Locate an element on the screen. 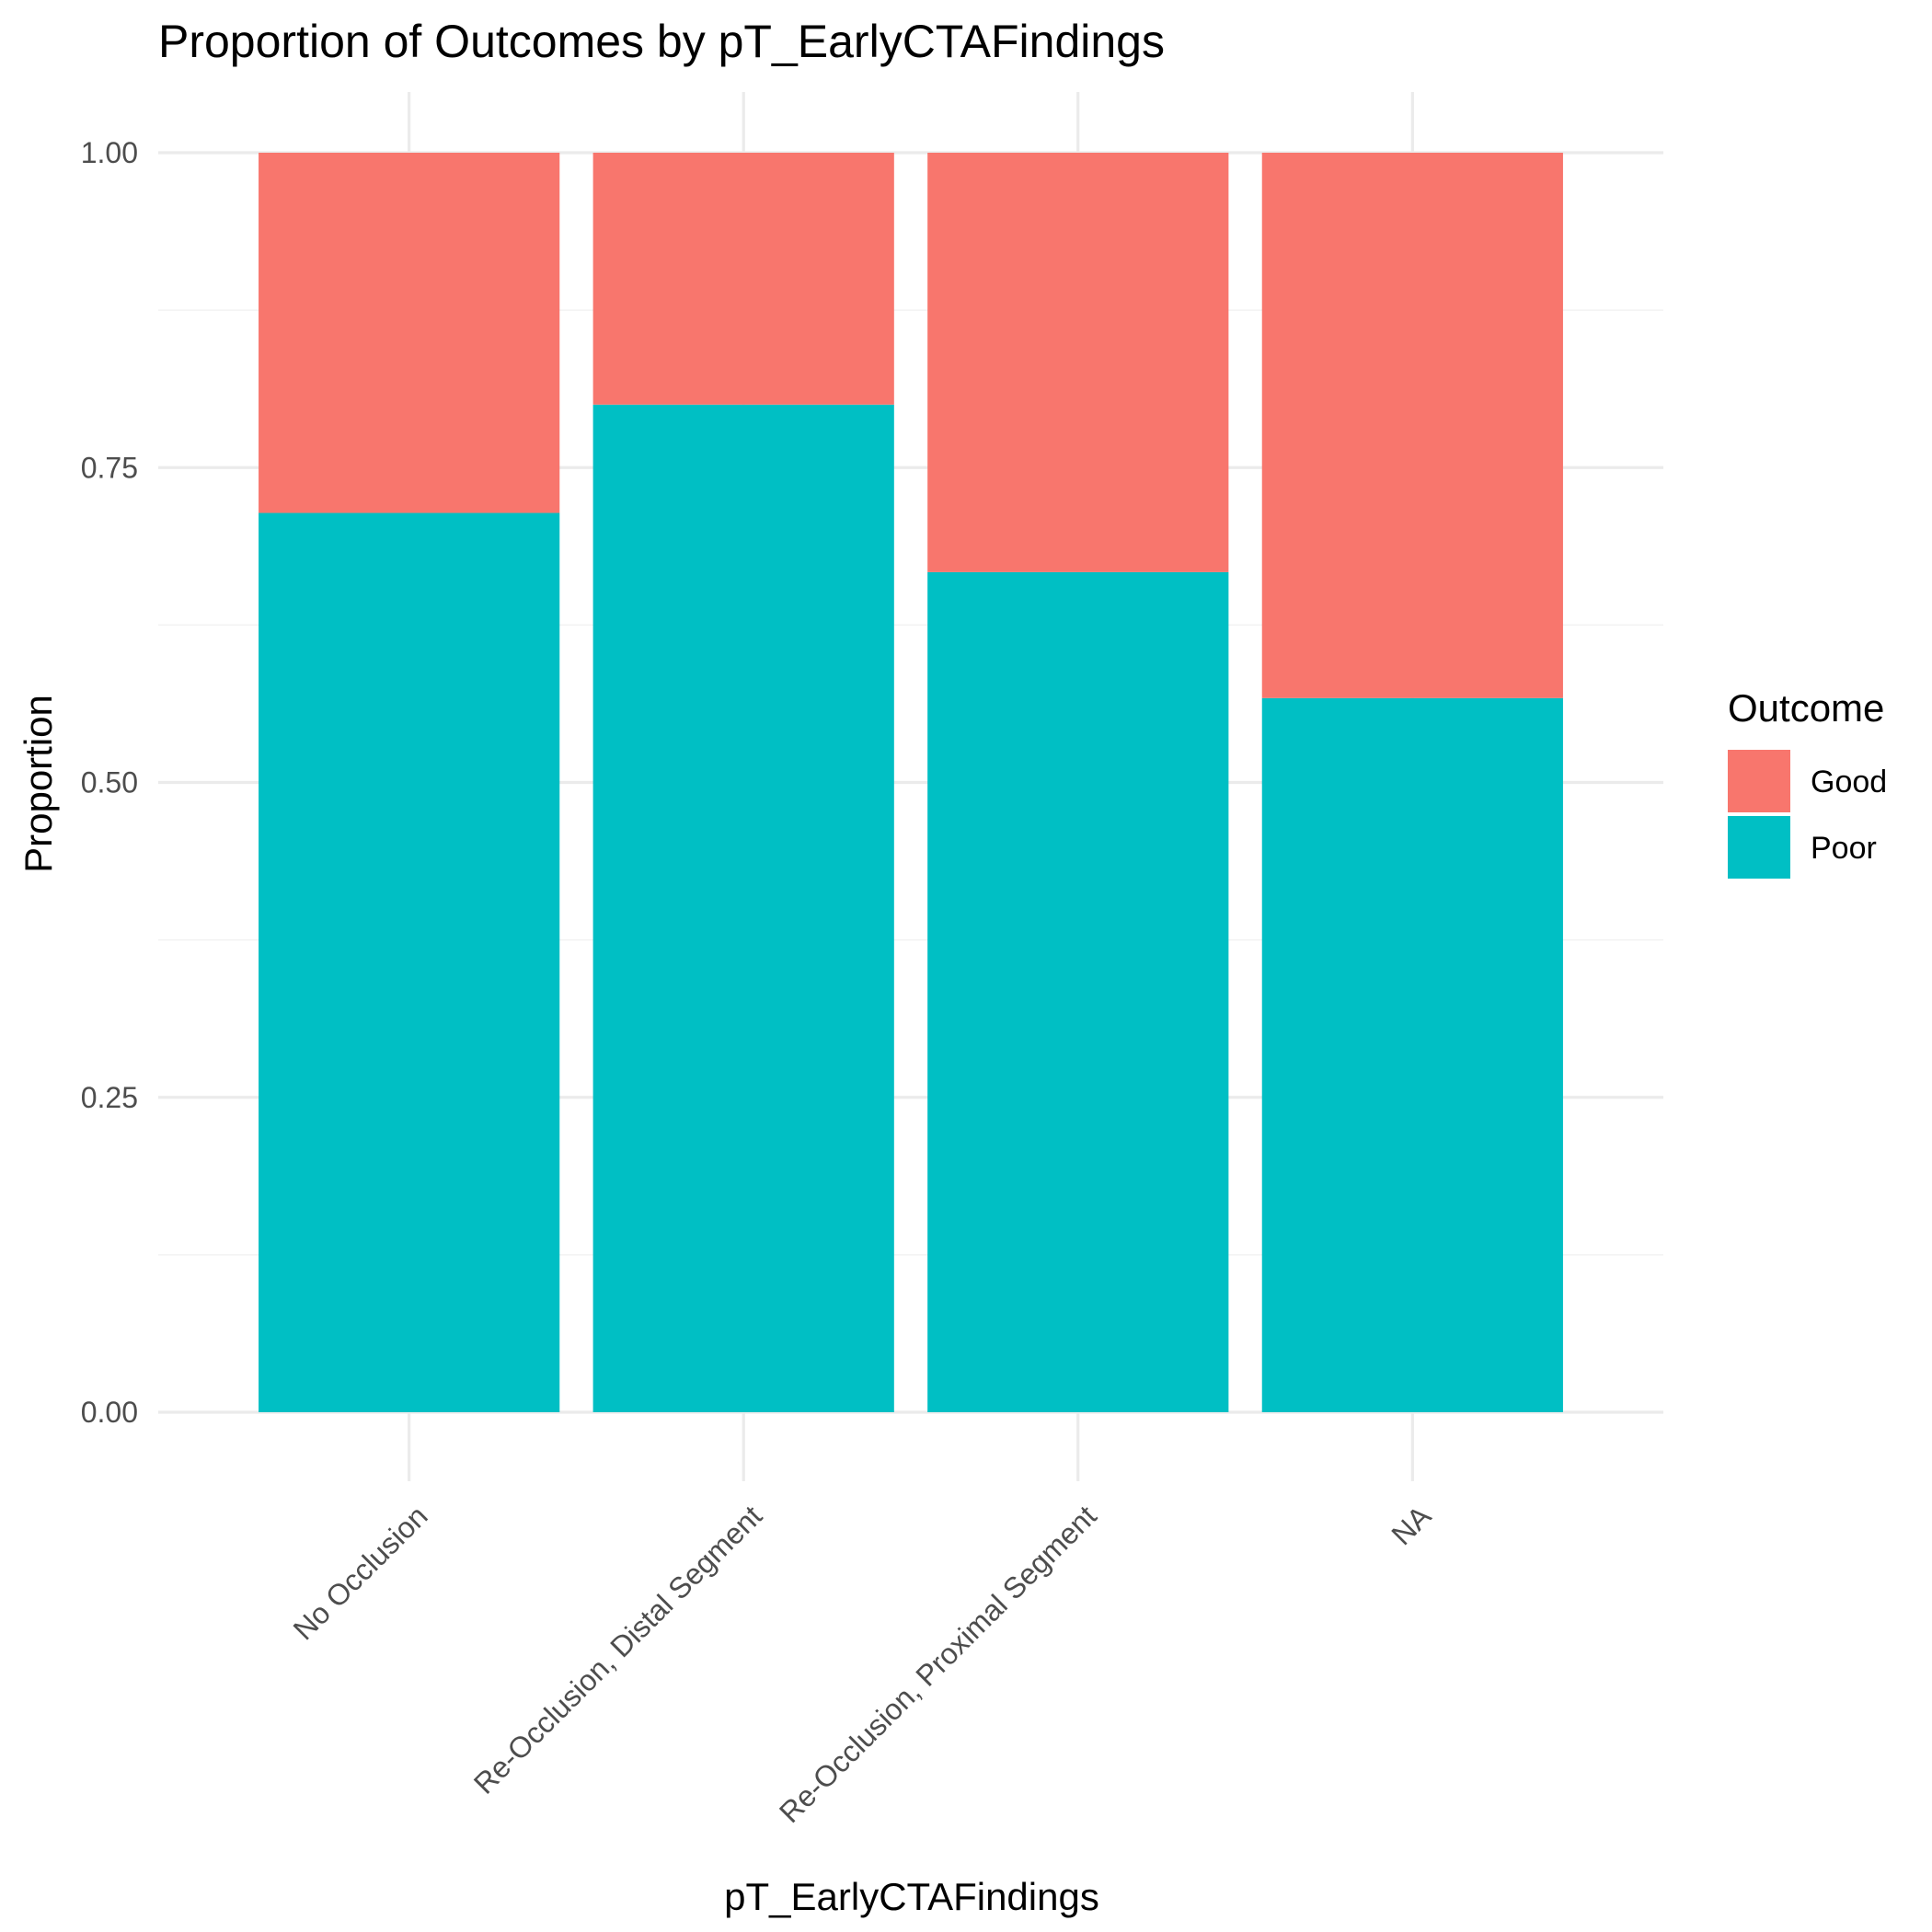 The height and width of the screenshot is (1932, 1932). legend-items: Good Poor is located at coordinates (1807, 814).